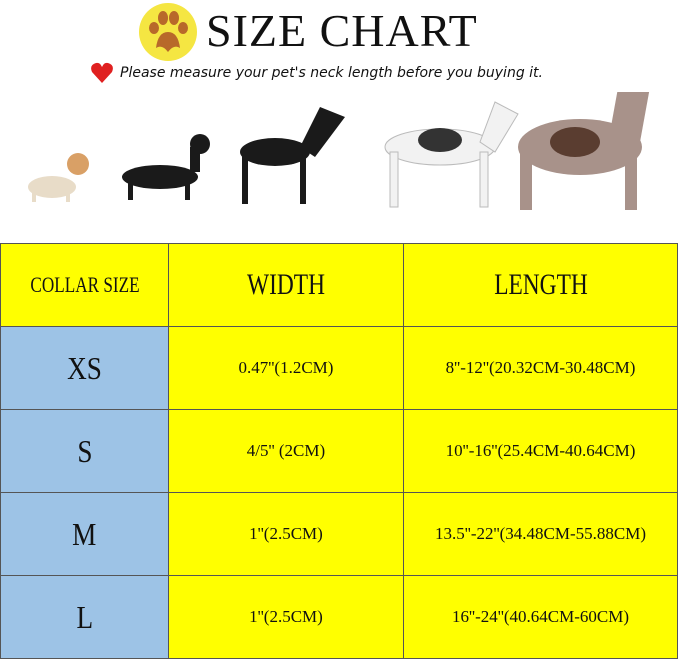  I want to click on table-row: S 4/5'' (2CM) 10''-16''(25.4CM-40.64CM), so click(339, 451).